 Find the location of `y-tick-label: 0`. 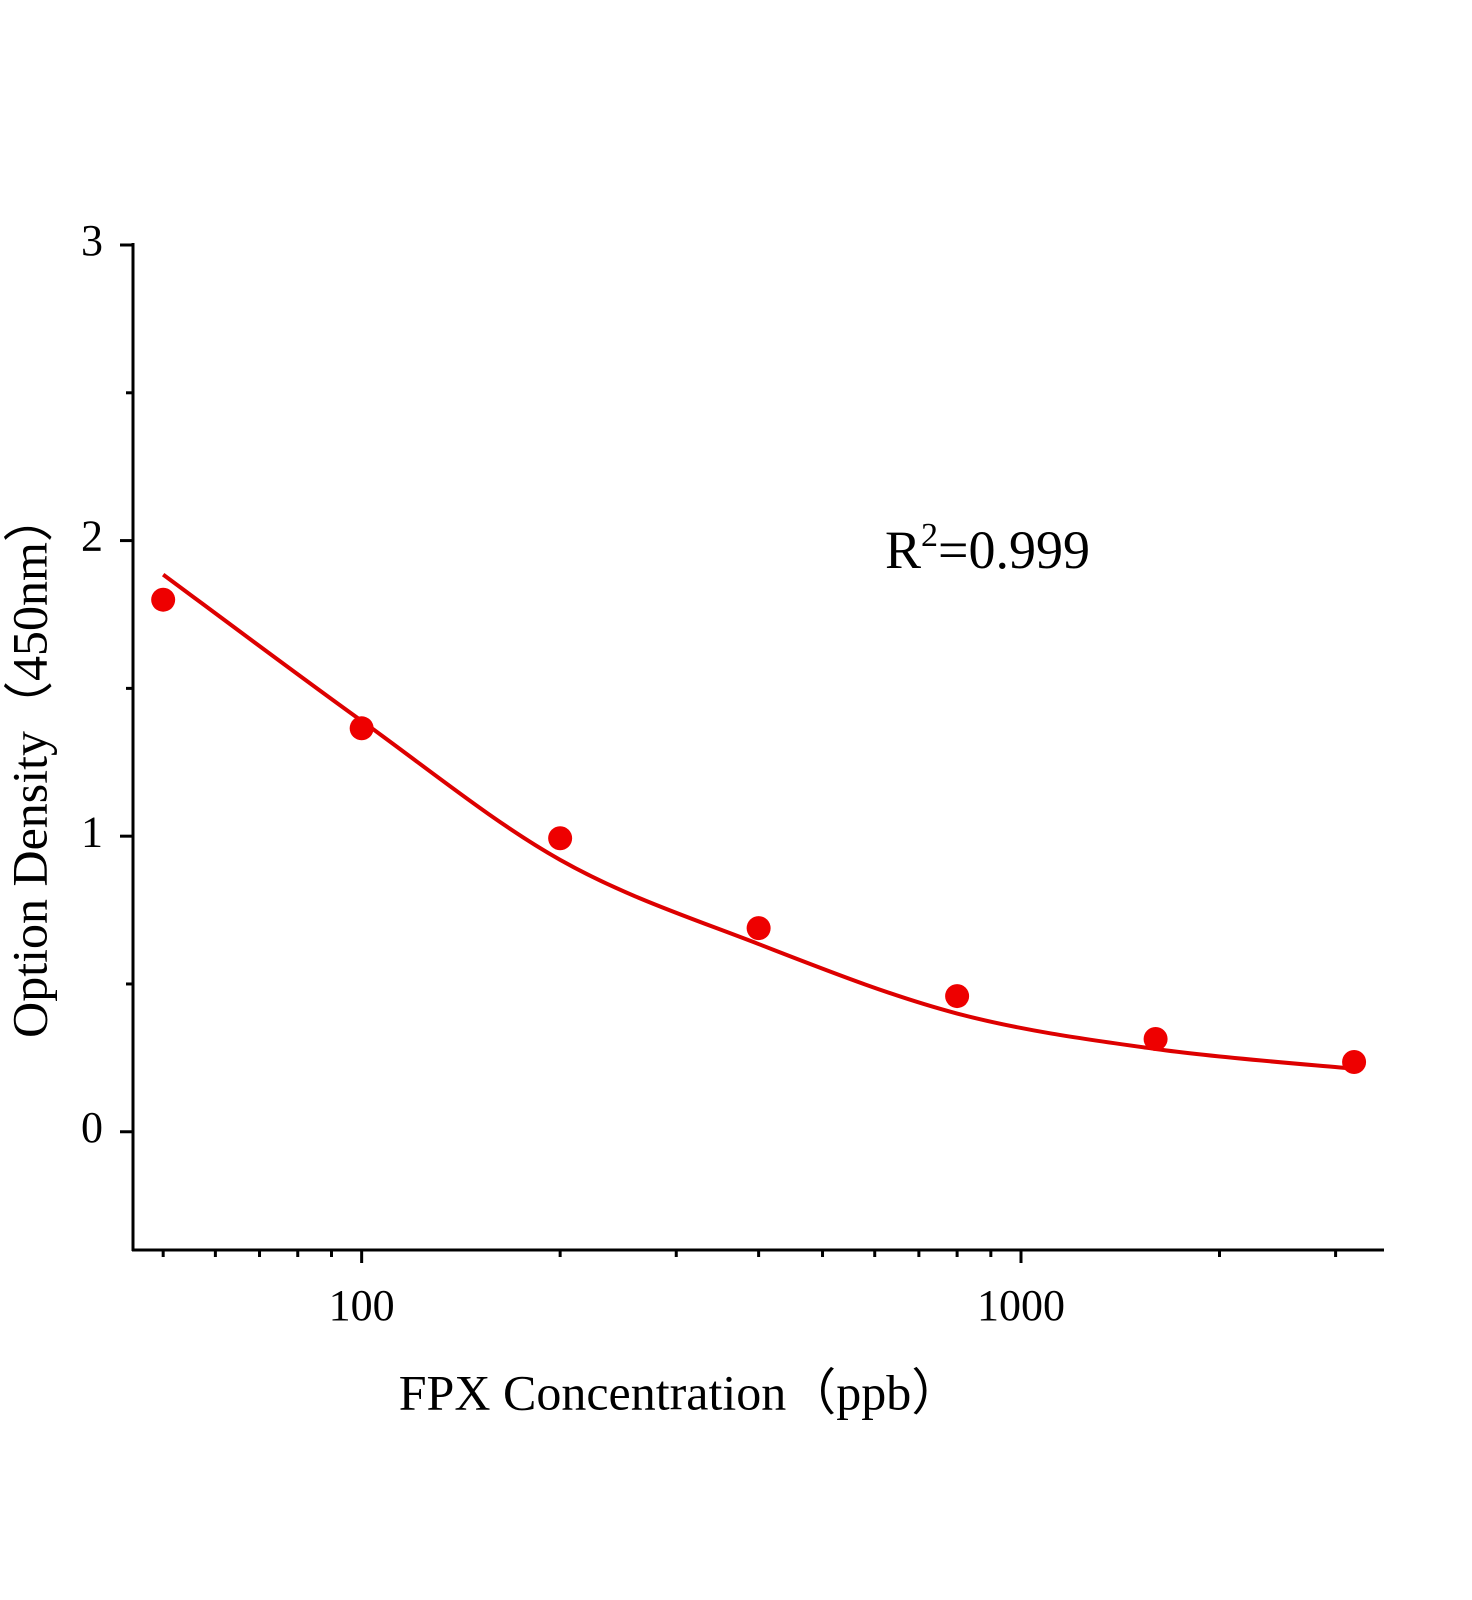

y-tick-label: 0 is located at coordinates (92, 1127).